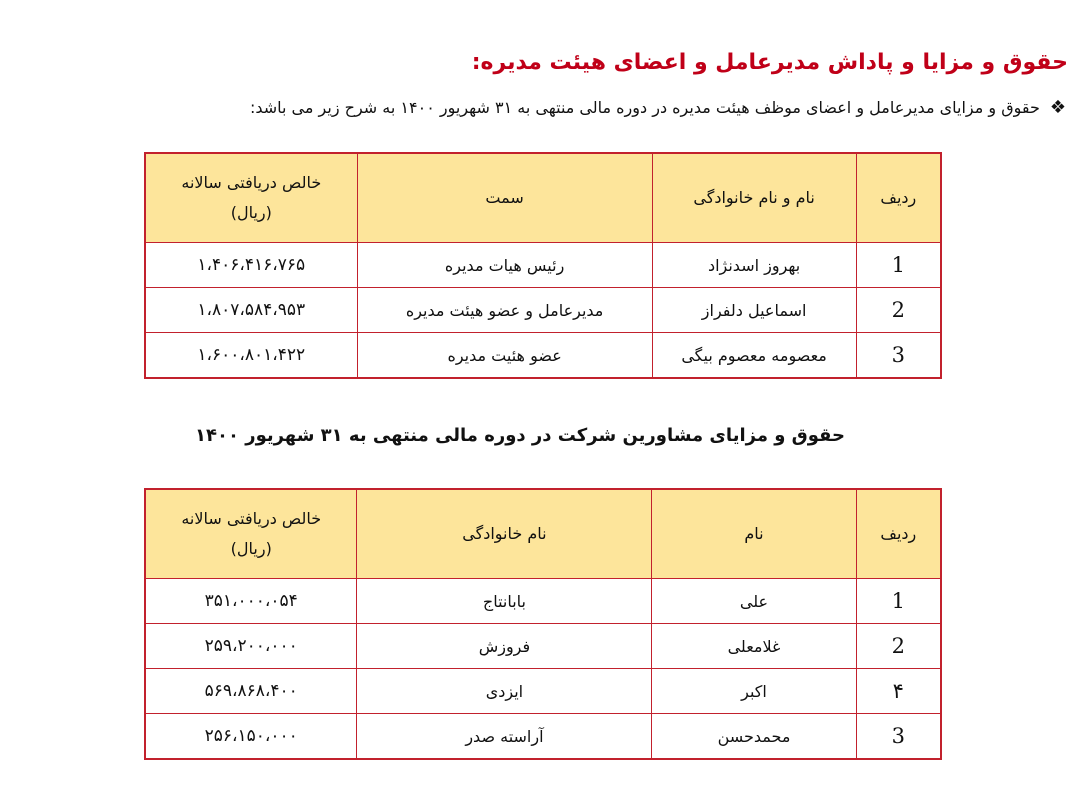  Describe the element at coordinates (251, 691) in the screenshot. I see `cell-amount: ۵۶۹،۸۶۸،۴۰۰` at that location.